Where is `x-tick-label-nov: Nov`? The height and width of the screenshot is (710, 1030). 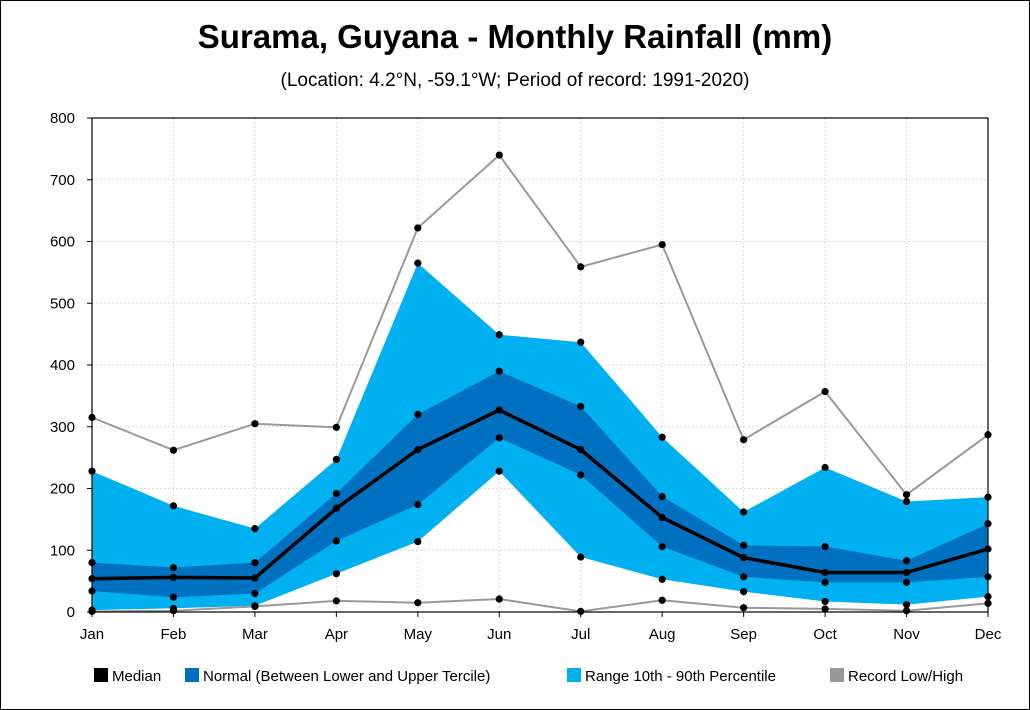 x-tick-label-nov: Nov is located at coordinates (906, 634).